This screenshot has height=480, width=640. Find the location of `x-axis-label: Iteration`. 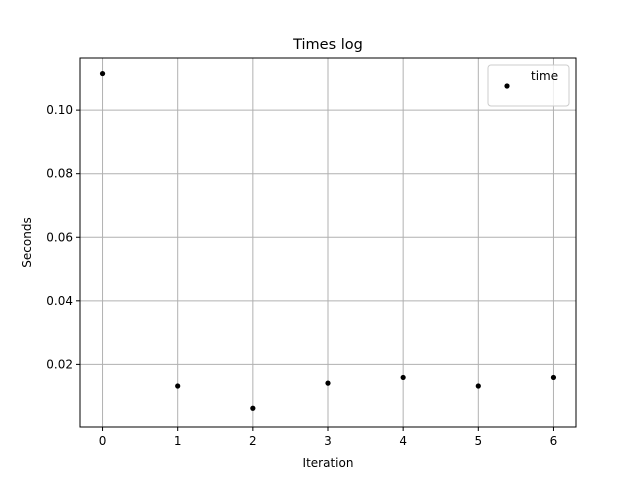

x-axis-label: Iteration is located at coordinates (328, 463).